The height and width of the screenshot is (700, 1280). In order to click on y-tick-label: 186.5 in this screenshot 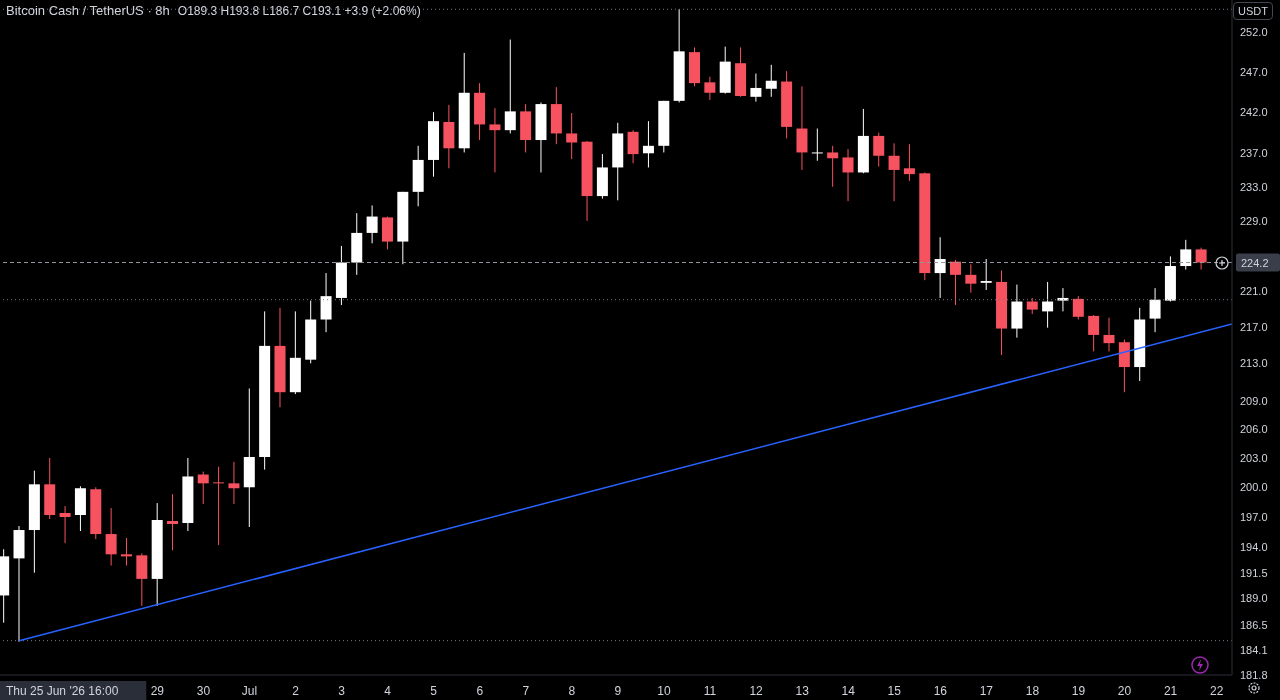, I will do `click(1254, 624)`.